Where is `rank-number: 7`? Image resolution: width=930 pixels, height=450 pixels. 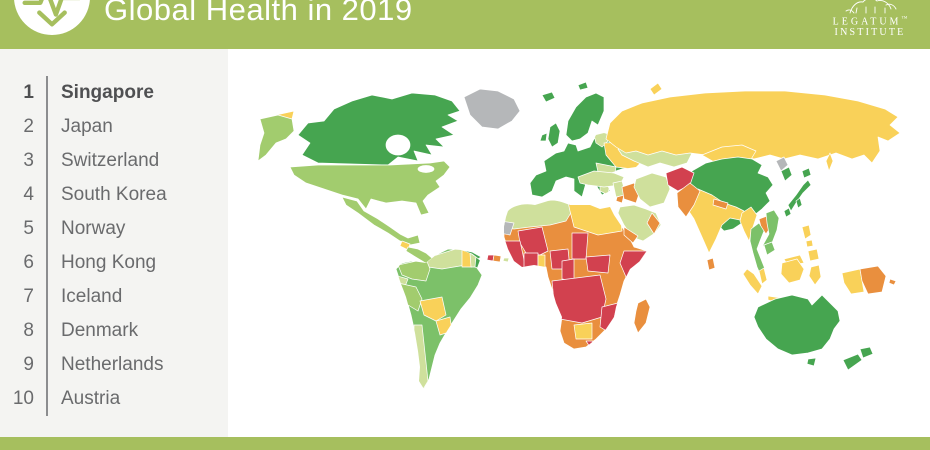
rank-number: 7 is located at coordinates (28, 296).